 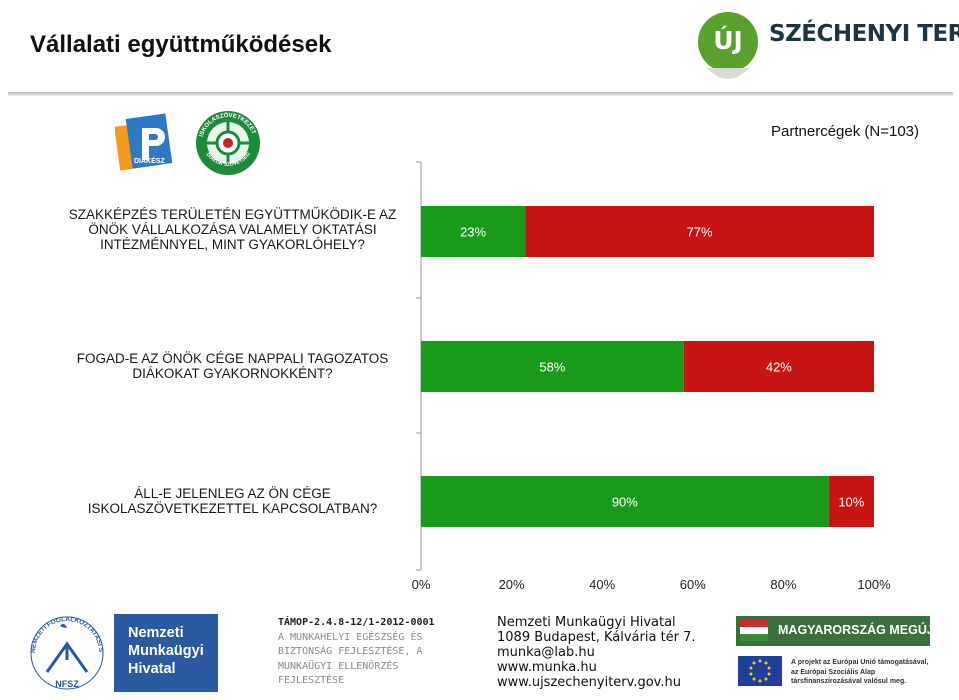 I want to click on data-label: 90%, so click(x=625, y=502).